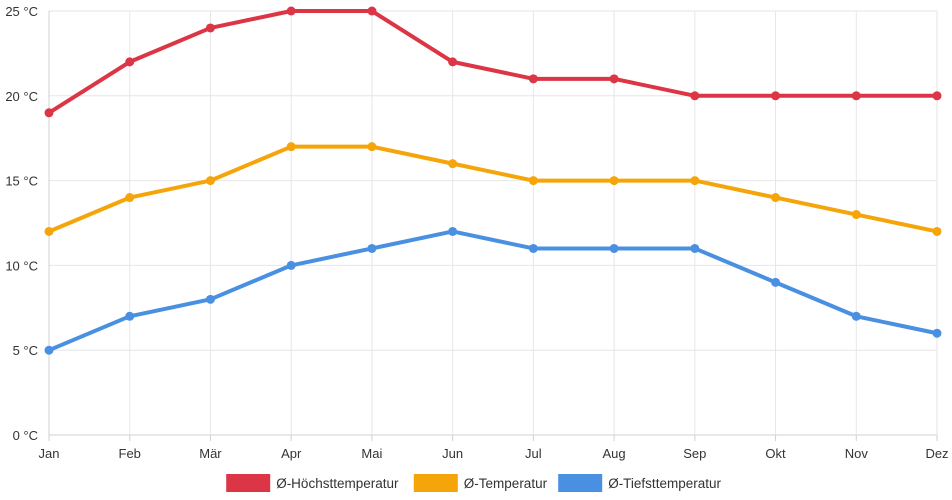 This screenshot has height=500, width=952. I want to click on x-tick-label: Mai, so click(371, 453).